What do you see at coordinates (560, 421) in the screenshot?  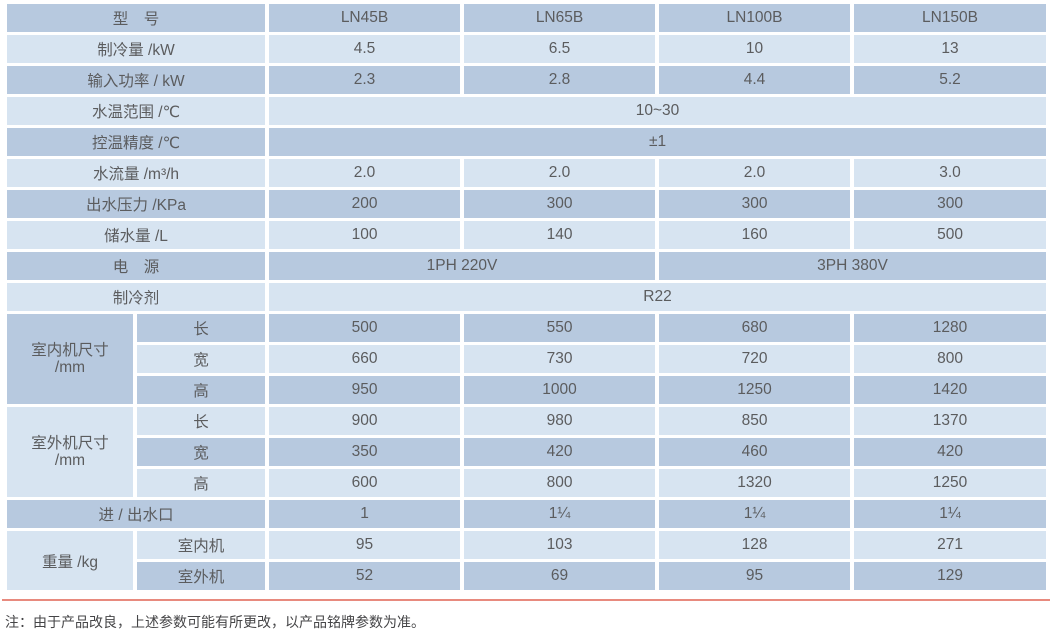 I see `value-cell: 980` at bounding box center [560, 421].